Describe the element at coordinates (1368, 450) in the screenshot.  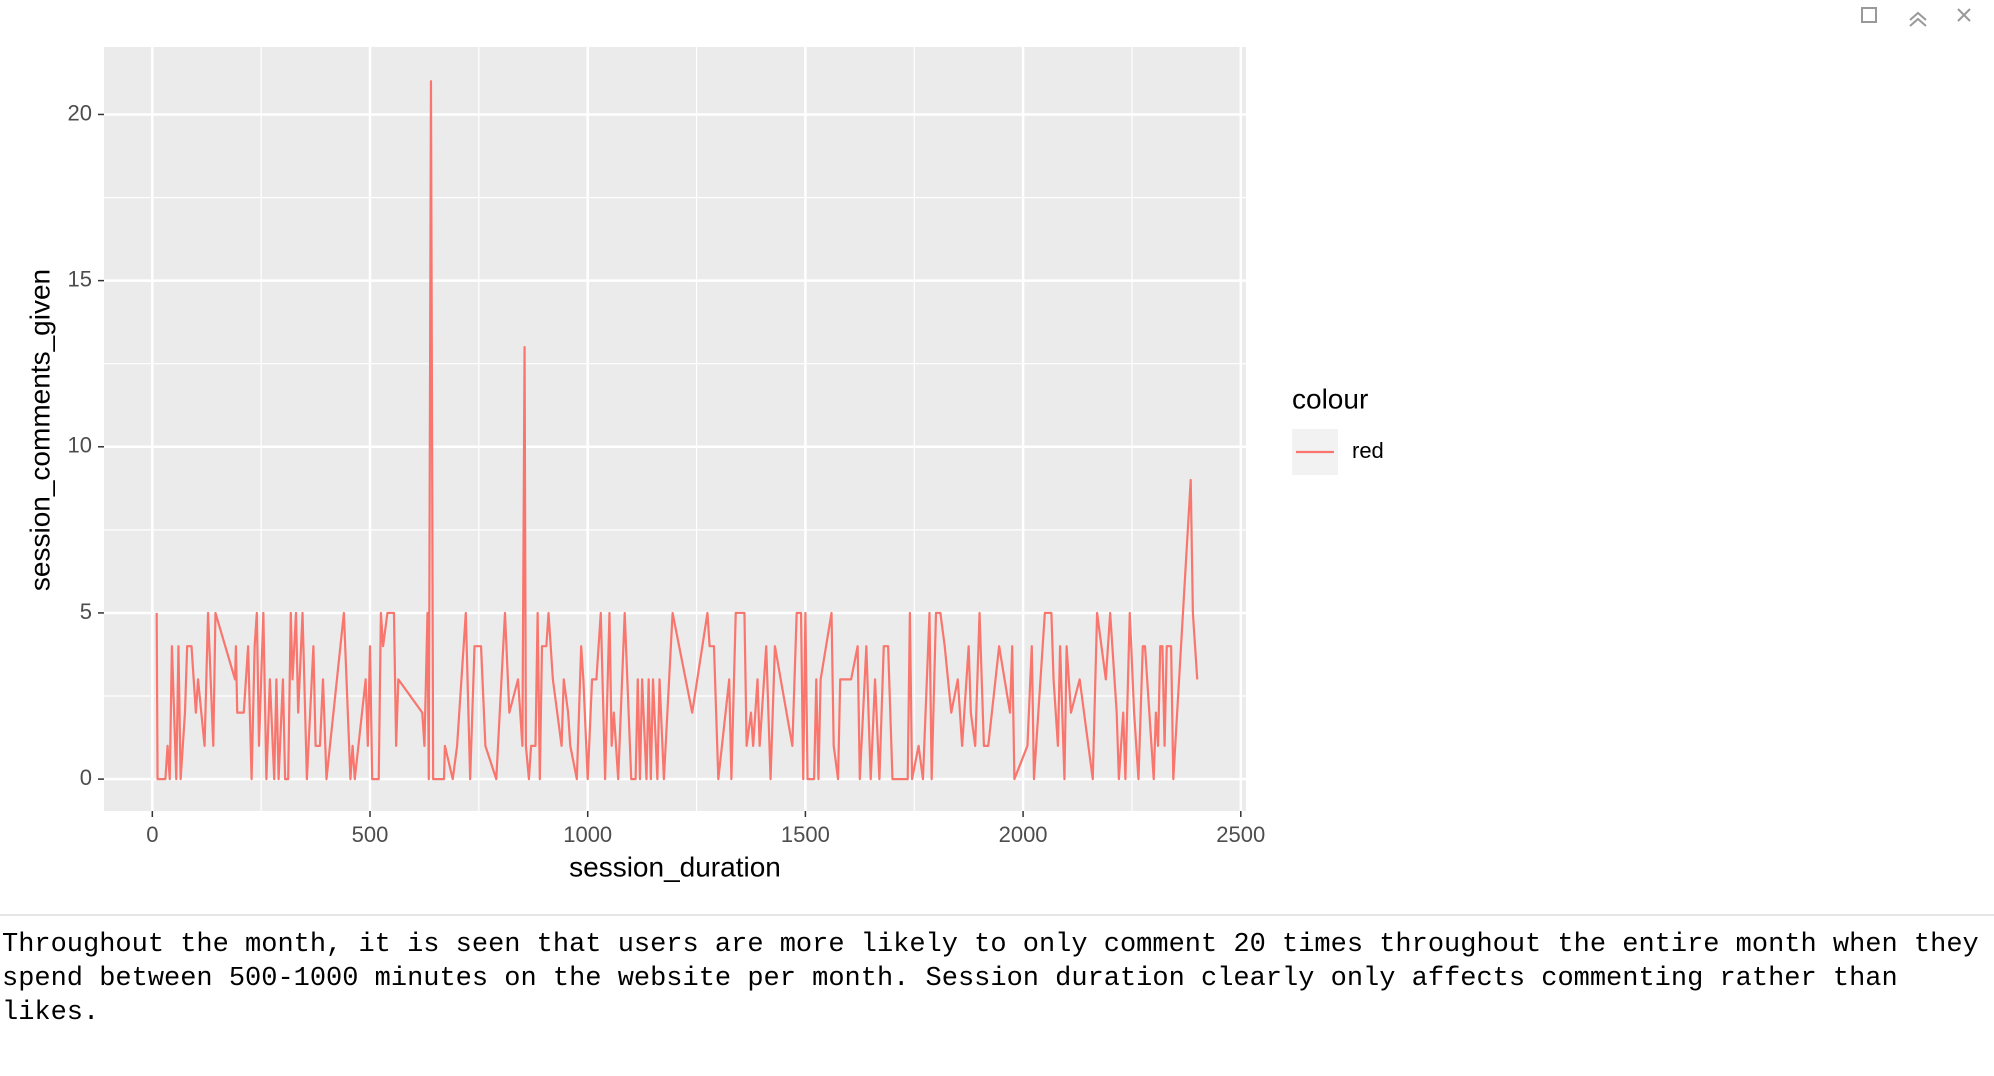
I see `legend-label: red` at that location.